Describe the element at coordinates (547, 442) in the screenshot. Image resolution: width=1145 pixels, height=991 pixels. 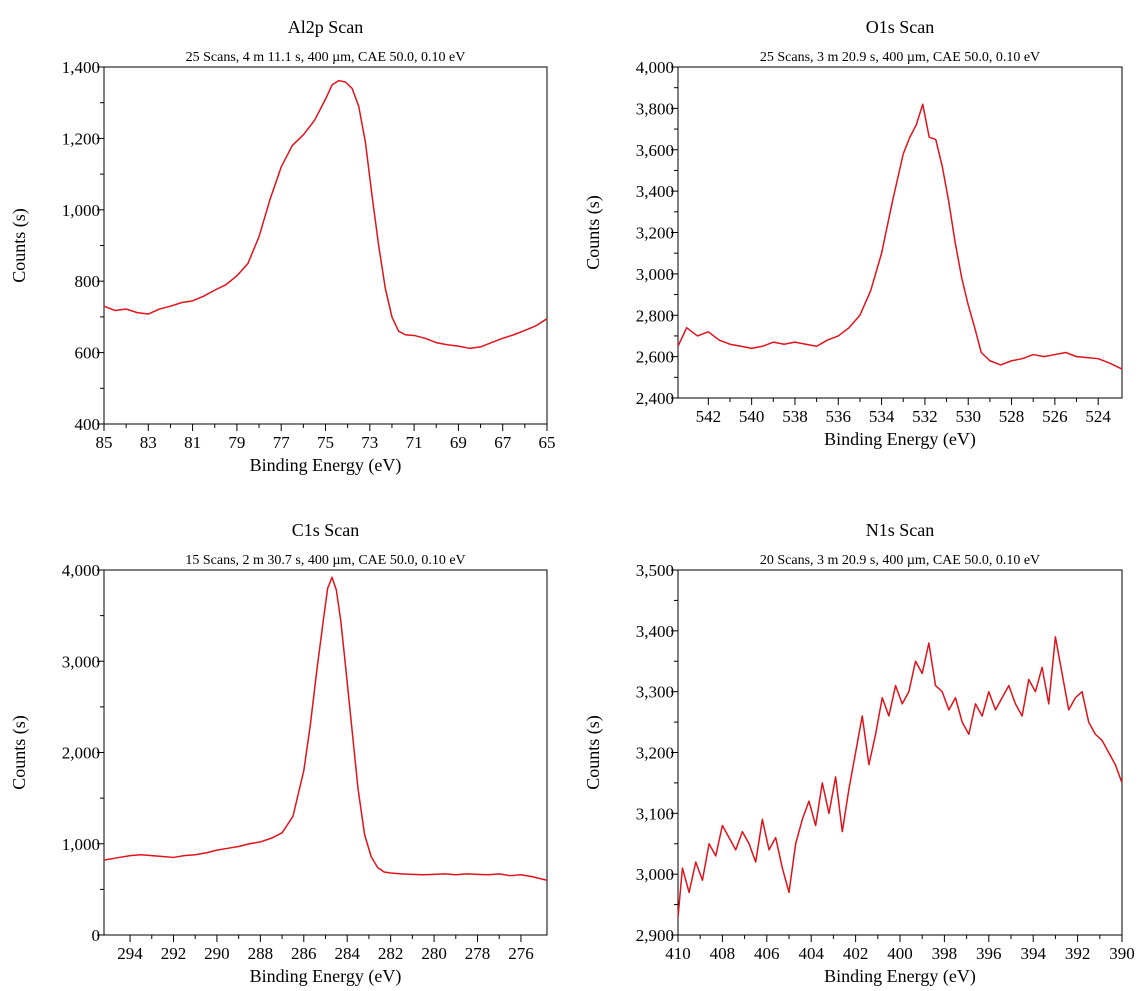
I see `x-tick-label: 65` at that location.